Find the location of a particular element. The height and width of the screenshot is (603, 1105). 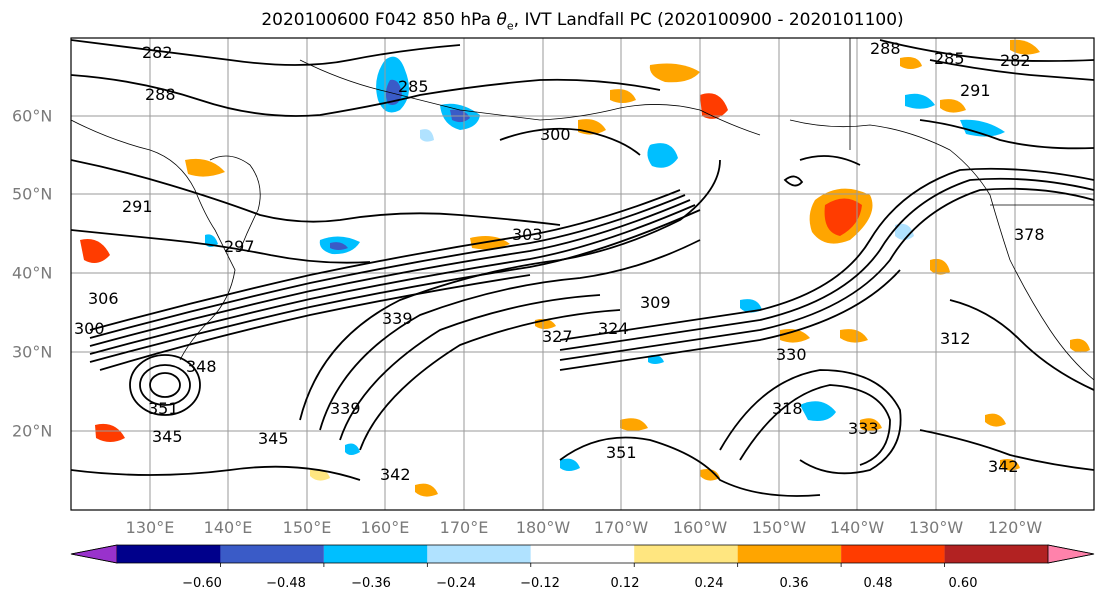

colorbar-frame is located at coordinates (582, 554).